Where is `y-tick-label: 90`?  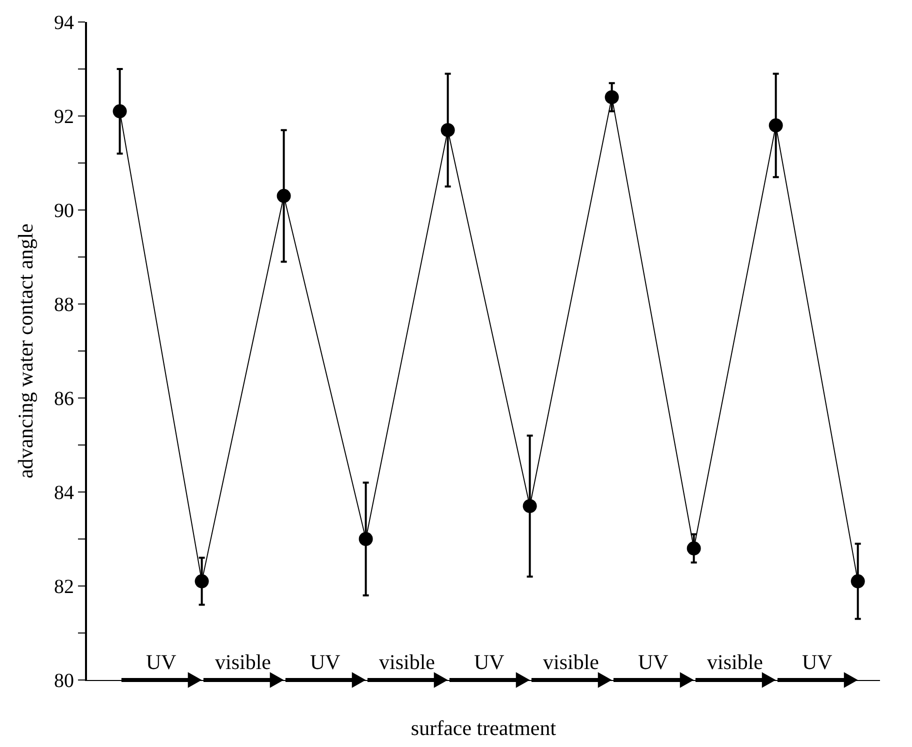 y-tick-label: 90 is located at coordinates (64, 211).